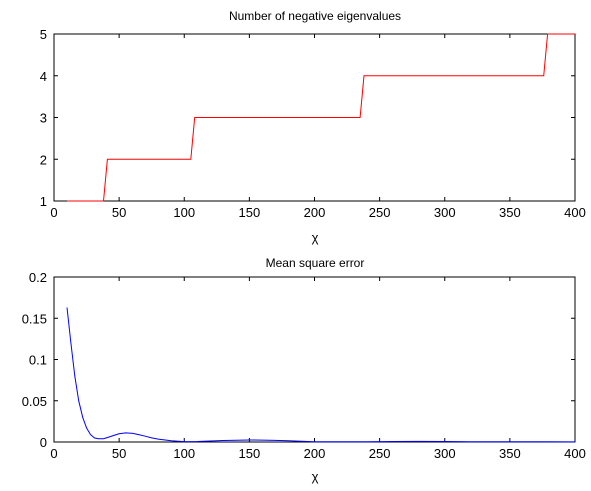 This screenshot has width=591, height=491. Describe the element at coordinates (34, 318) in the screenshot. I see `y-tick-label: 0.15` at that location.